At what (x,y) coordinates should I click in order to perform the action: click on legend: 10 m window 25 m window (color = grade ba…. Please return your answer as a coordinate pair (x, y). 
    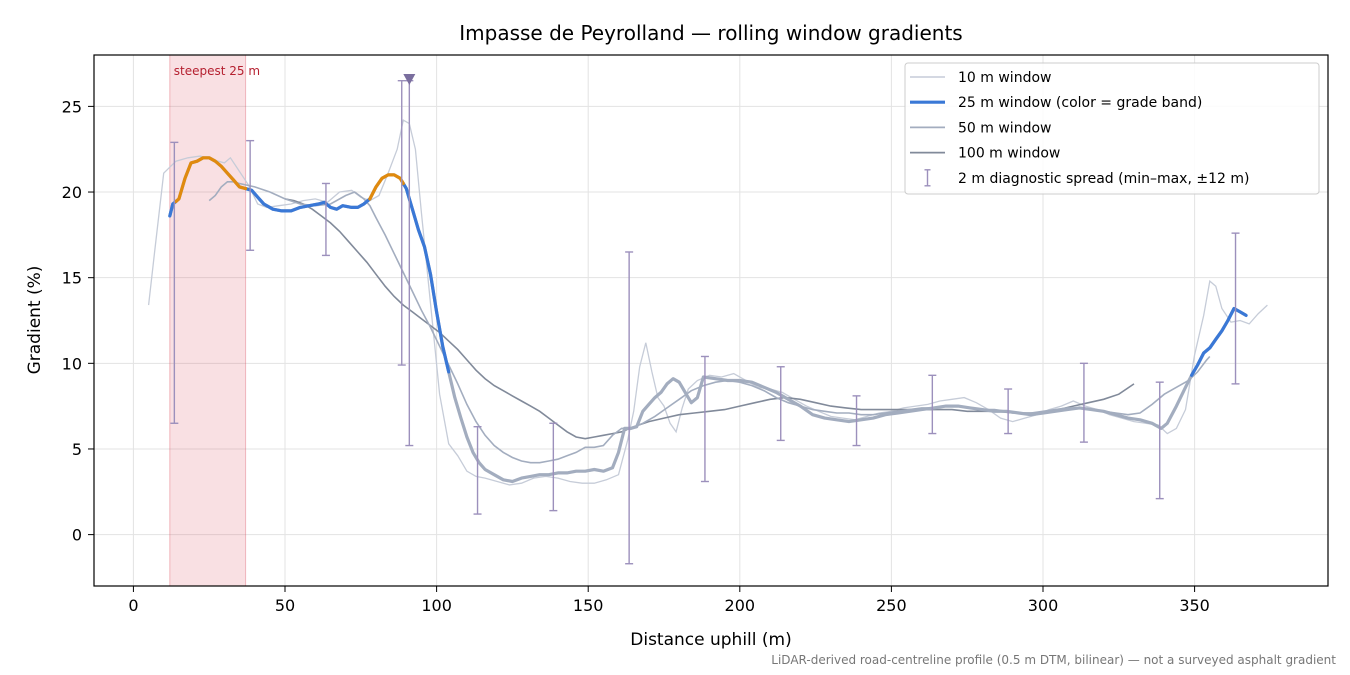
    Looking at the image, I should click on (1112, 128).